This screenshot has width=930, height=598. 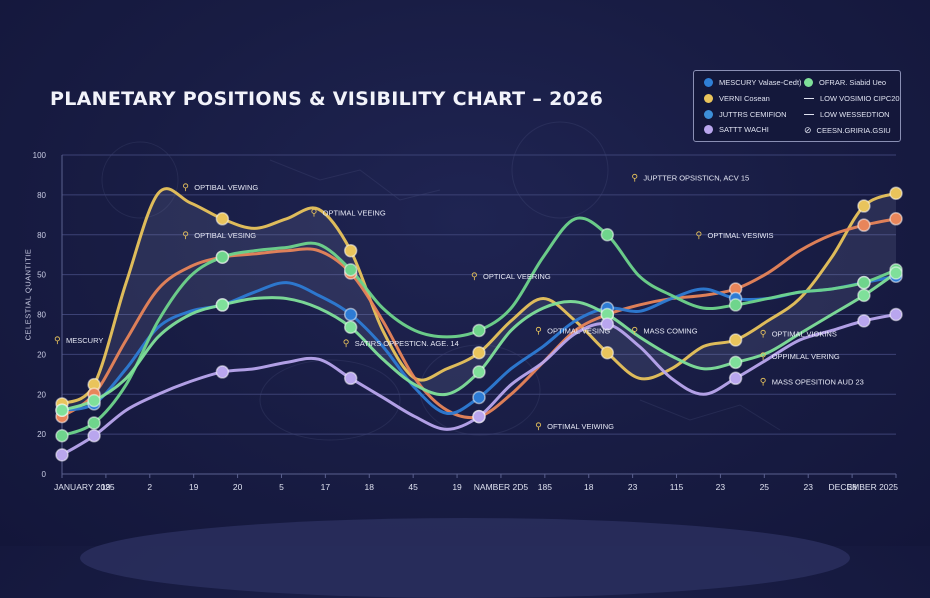 I want to click on legend-item-venus: VERNI Cosean, so click(x=737, y=98).